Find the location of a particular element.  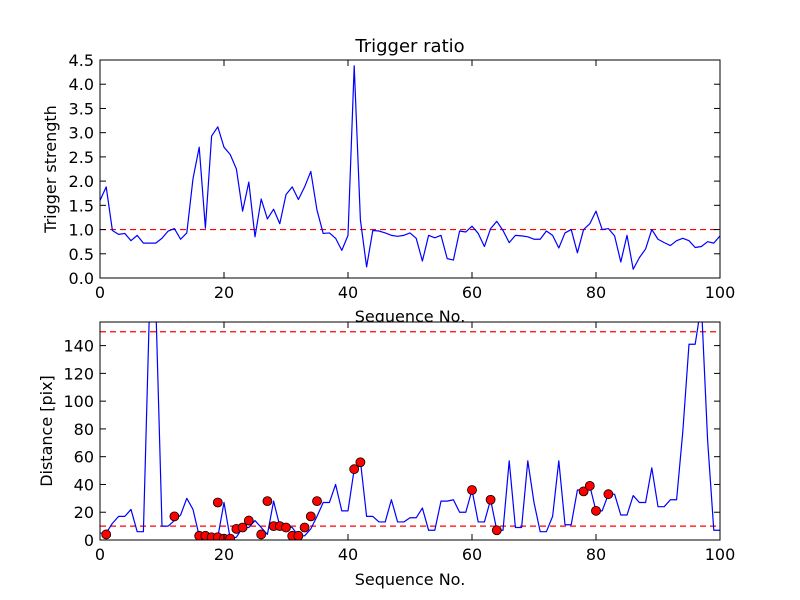

y-axis-label: Trigger strength is located at coordinates (50, 169).